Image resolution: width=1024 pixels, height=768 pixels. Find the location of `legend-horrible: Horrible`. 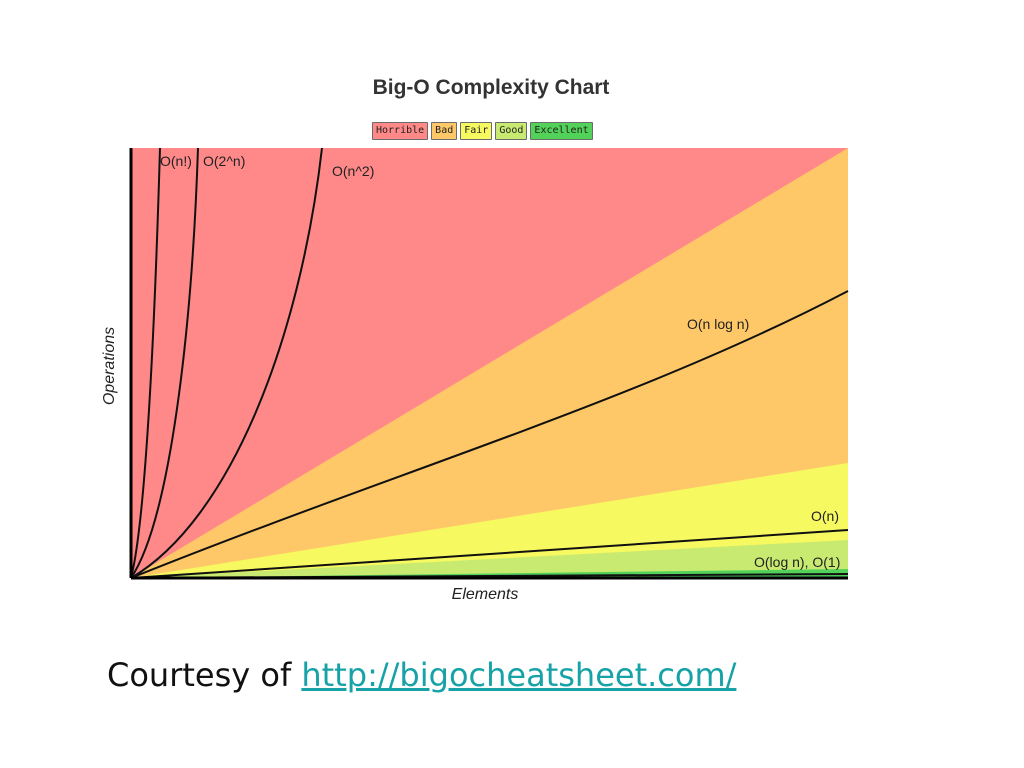

legend-horrible: Horrible is located at coordinates (400, 131).